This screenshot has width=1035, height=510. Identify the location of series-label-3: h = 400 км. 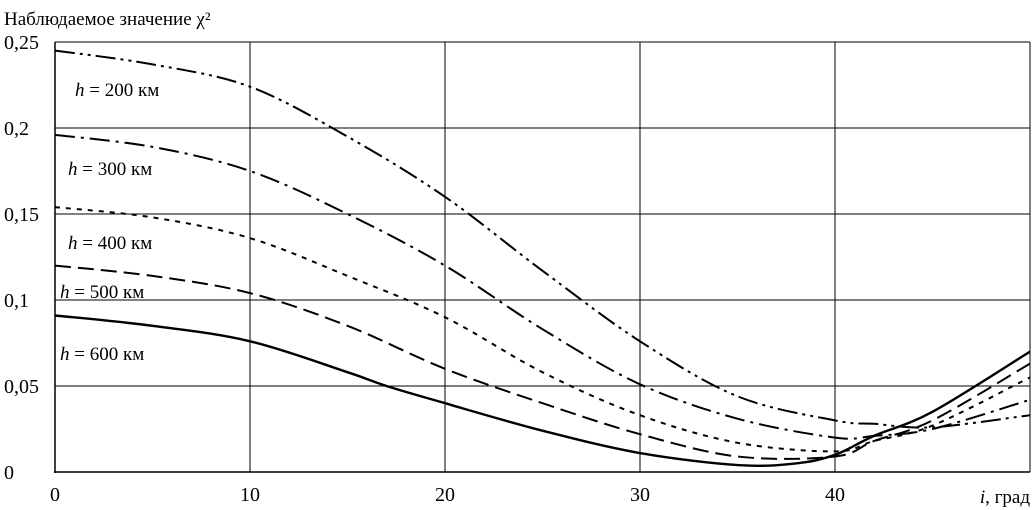
(110, 243).